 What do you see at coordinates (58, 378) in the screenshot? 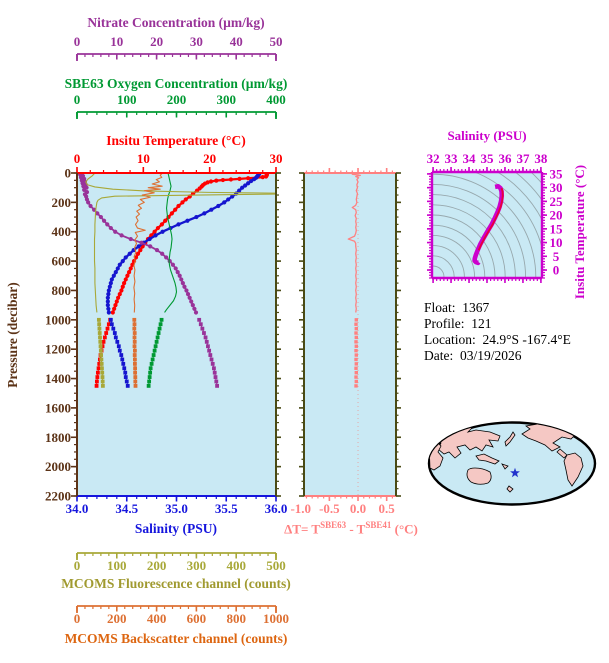
I see `svg-text: 1400` at bounding box center [58, 378].